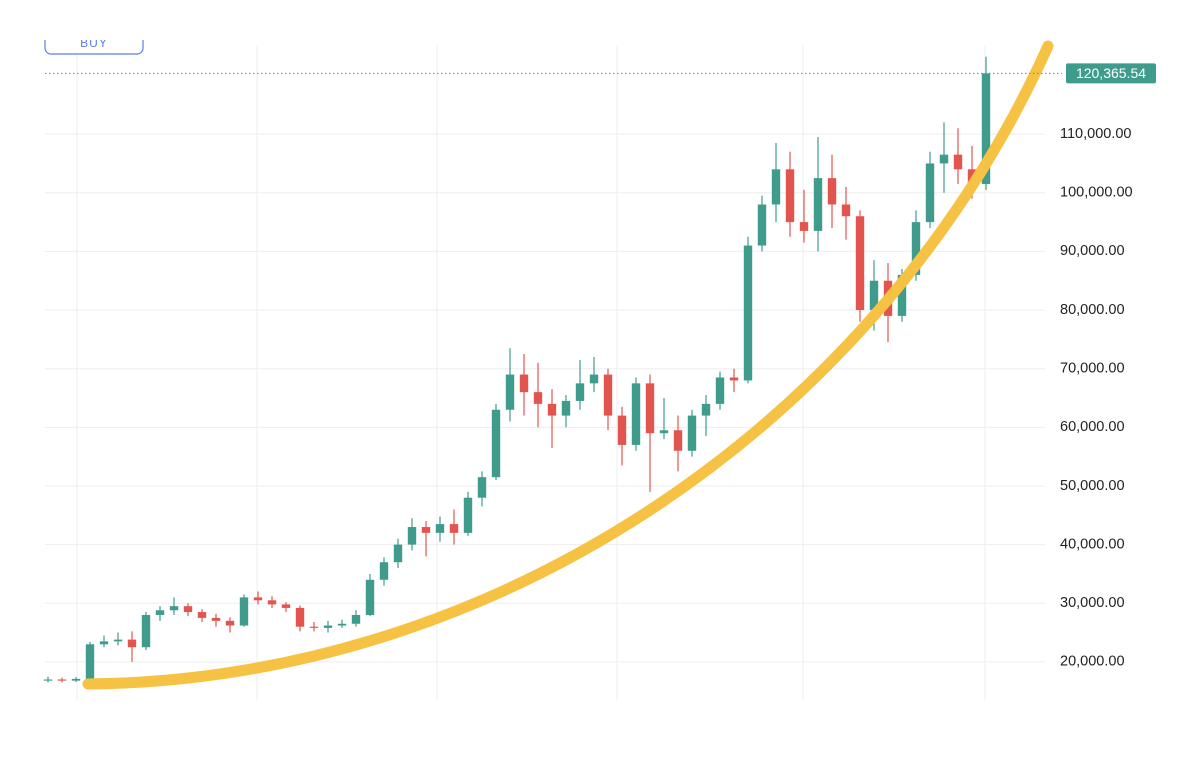  Describe the element at coordinates (95, 20) in the screenshot. I see `button-crop` at that location.